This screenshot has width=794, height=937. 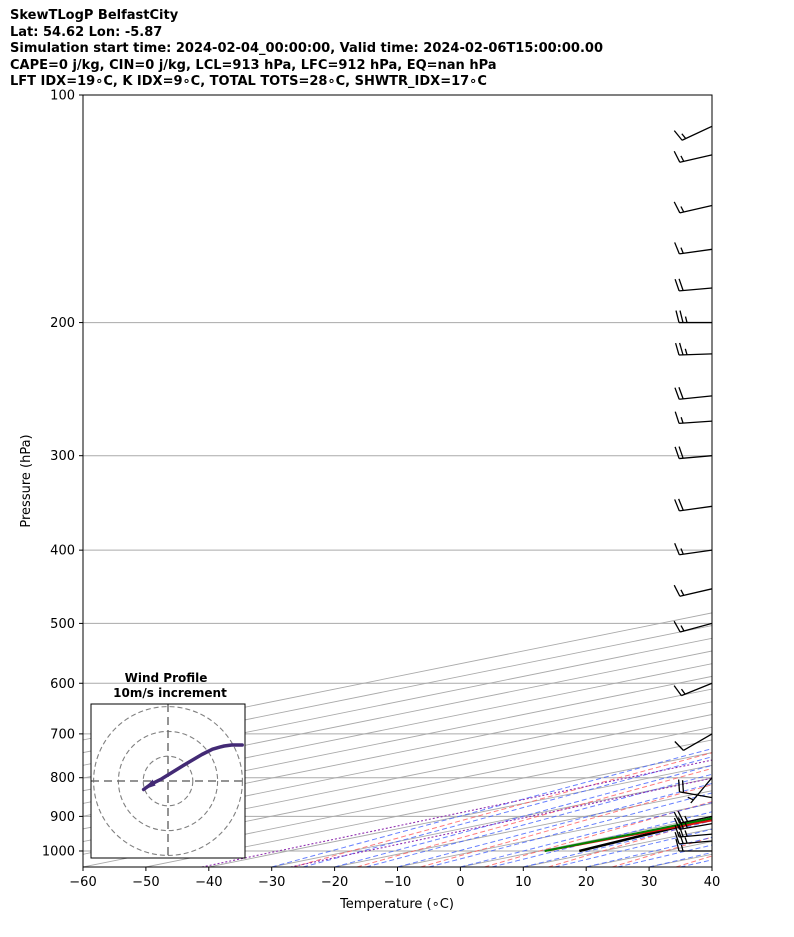 I want to click on hodograph-inset: Wind Profile 10m/s increment, so click(x=168, y=765).